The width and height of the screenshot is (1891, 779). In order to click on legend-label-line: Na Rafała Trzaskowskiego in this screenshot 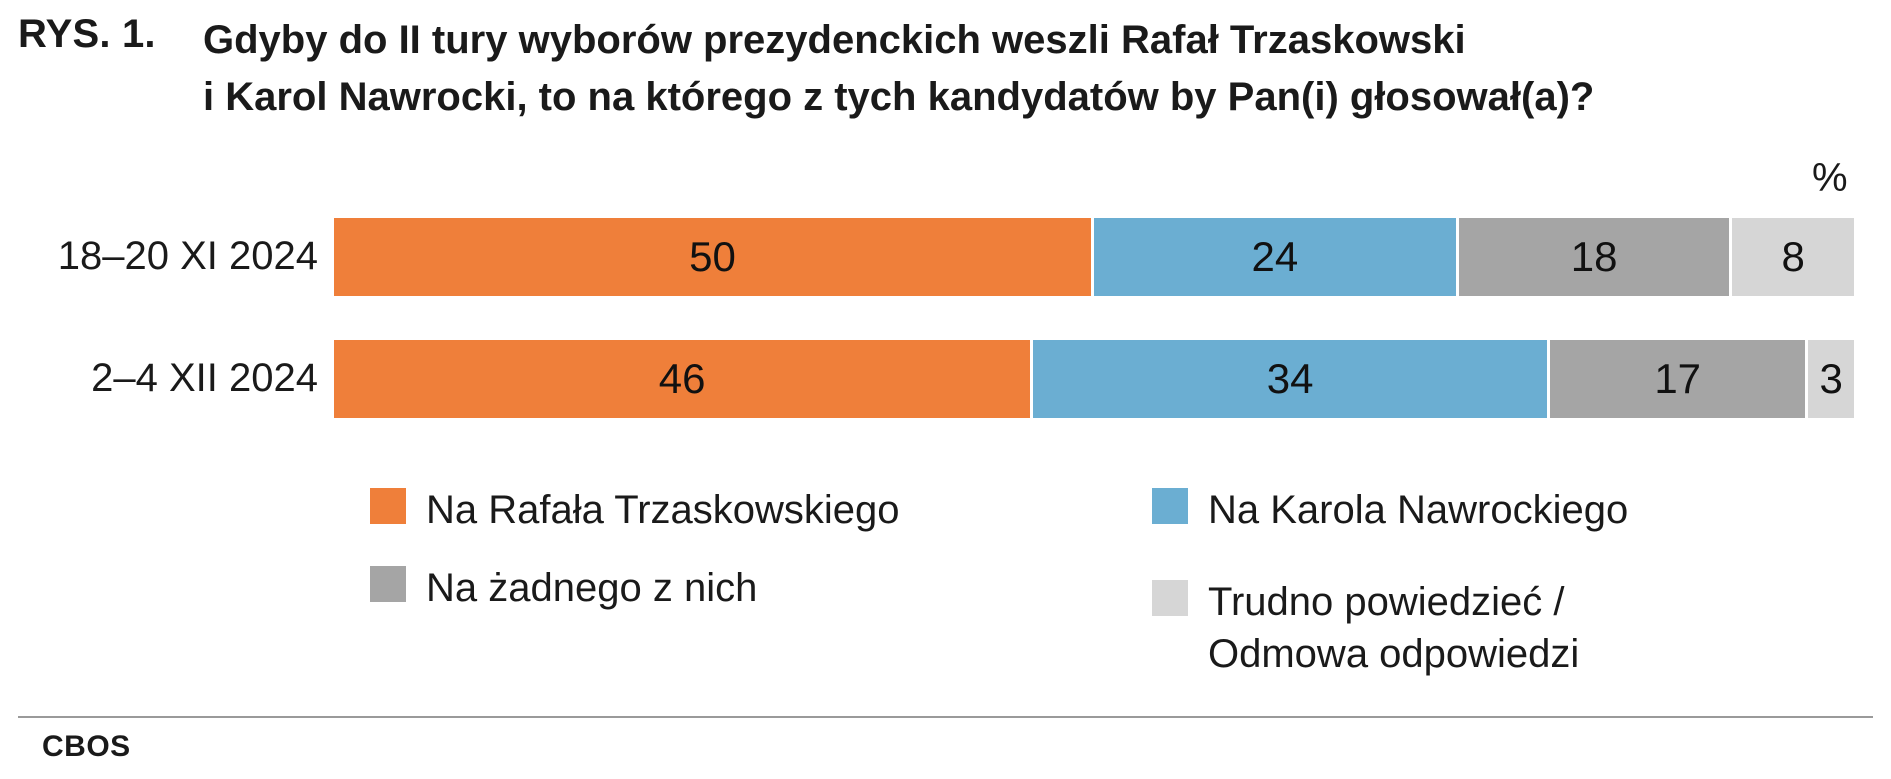, I will do `click(663, 510)`.